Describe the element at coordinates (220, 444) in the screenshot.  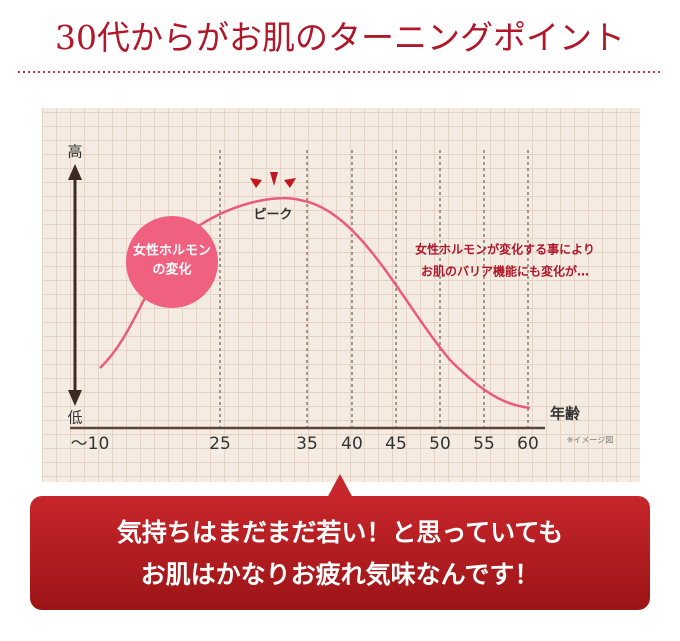
I see `x-tick-label: 25` at that location.